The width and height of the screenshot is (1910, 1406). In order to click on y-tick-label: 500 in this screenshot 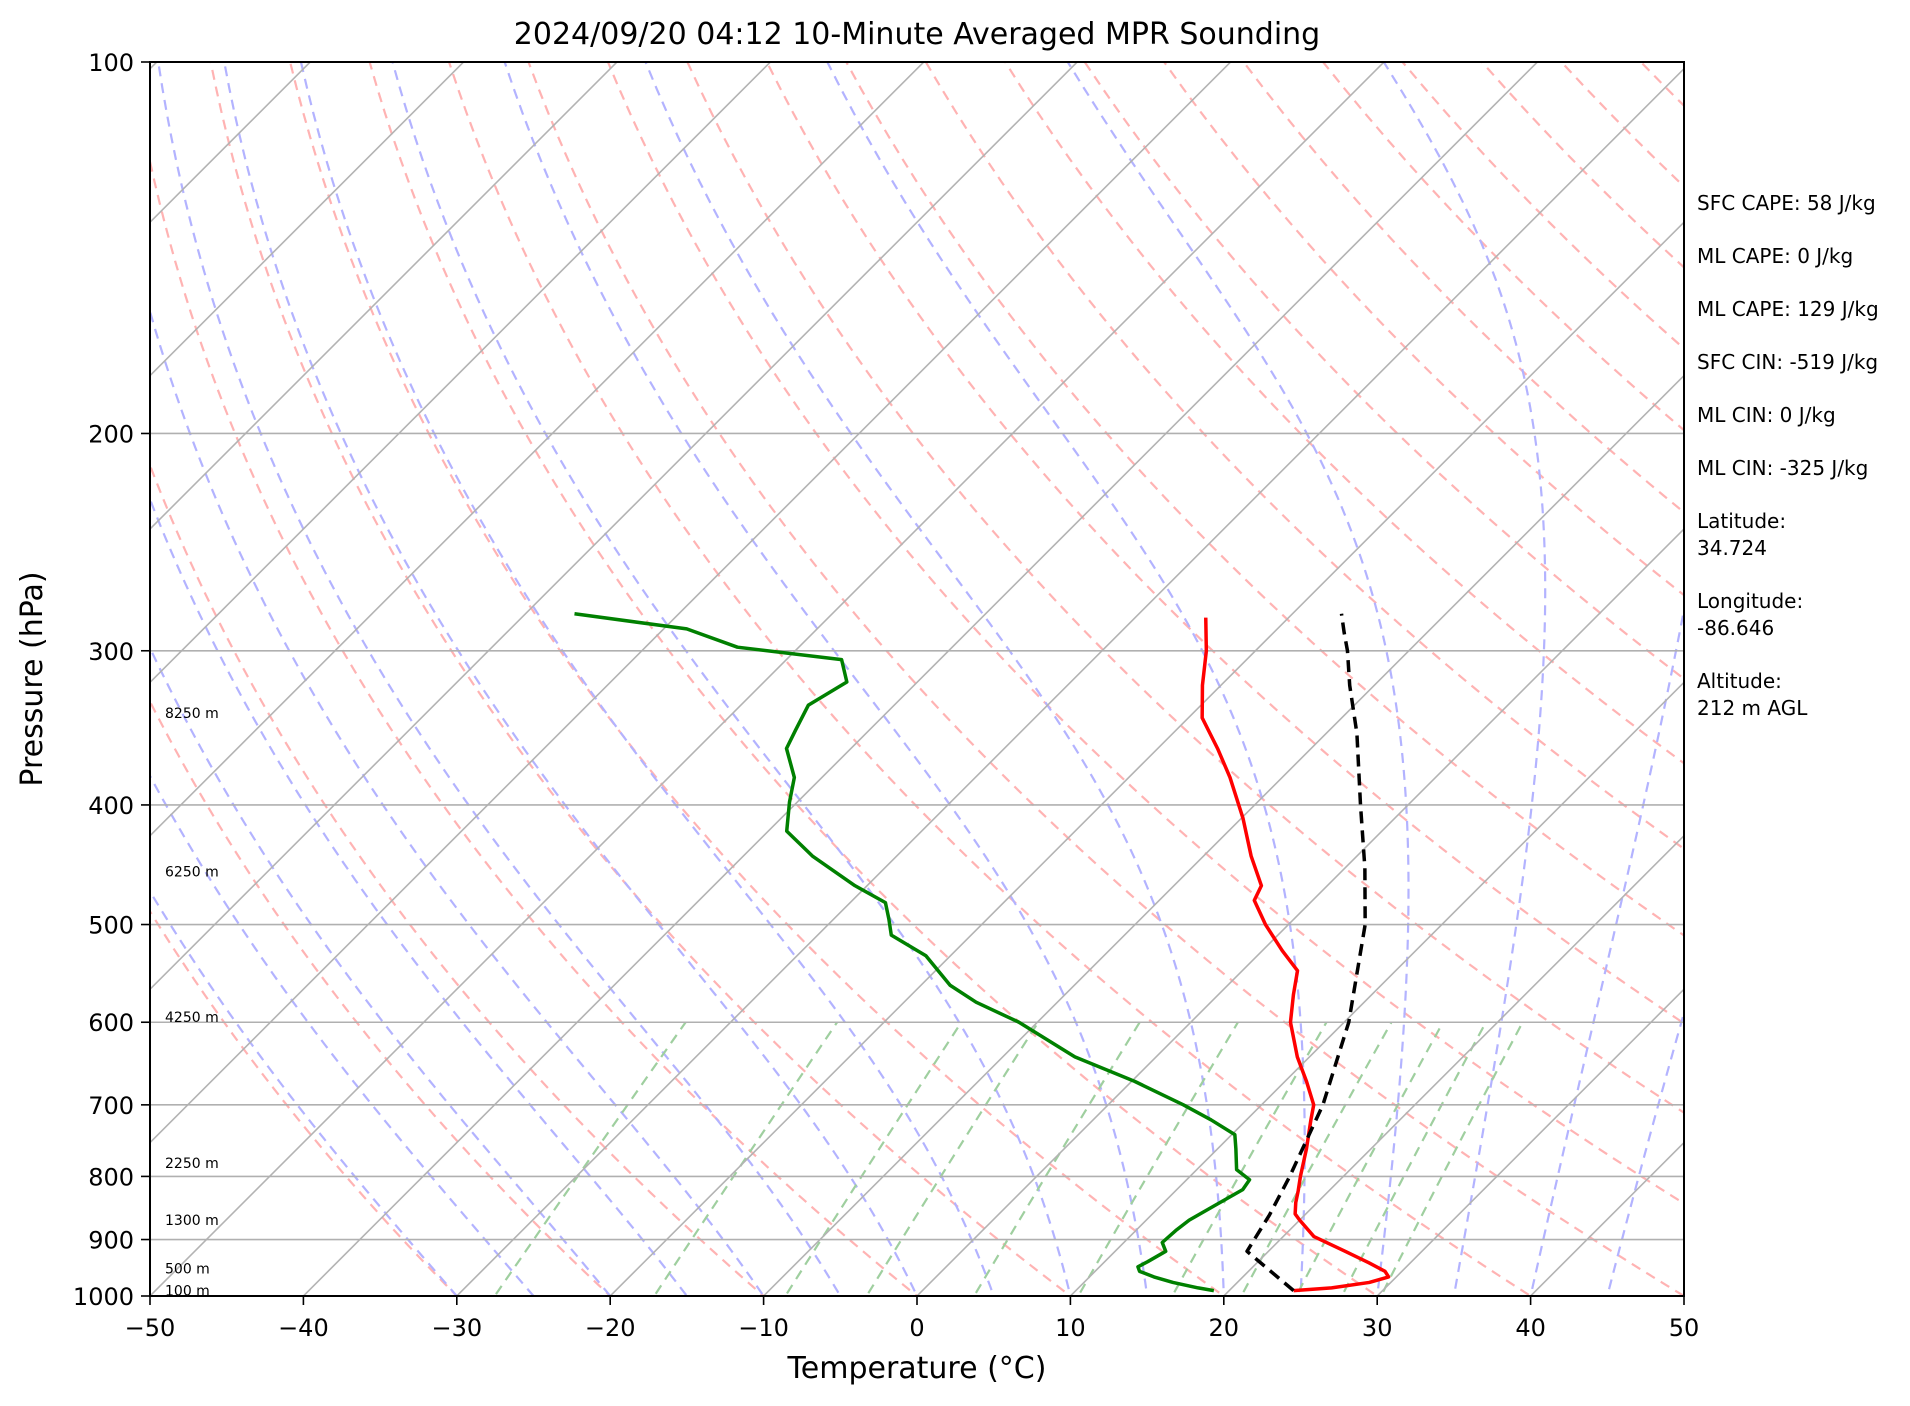, I will do `click(111, 926)`.